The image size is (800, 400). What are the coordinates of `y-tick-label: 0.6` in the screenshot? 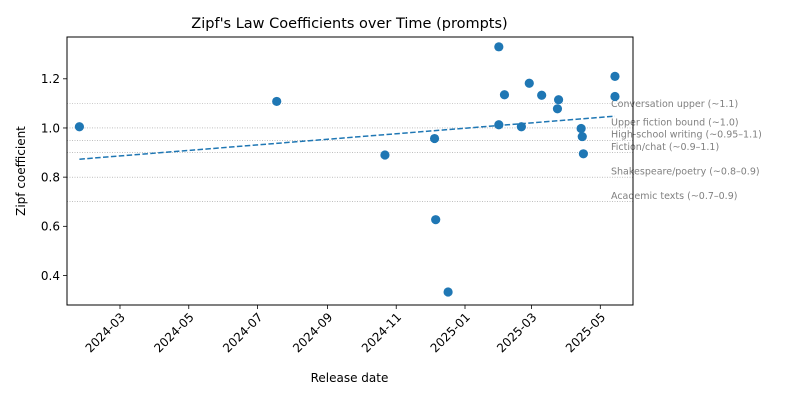 It's located at (50, 227).